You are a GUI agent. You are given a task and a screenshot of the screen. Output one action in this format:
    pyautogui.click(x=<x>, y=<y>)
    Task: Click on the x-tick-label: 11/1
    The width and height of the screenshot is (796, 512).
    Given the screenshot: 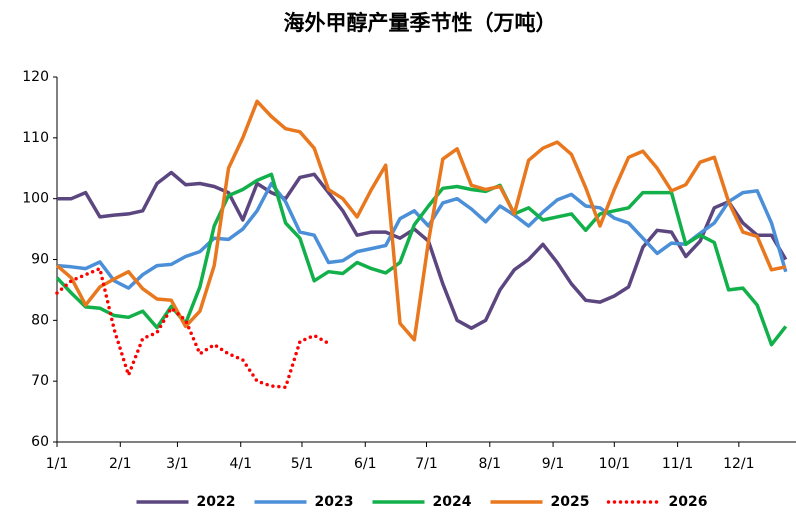 What is the action you would take?
    pyautogui.click(x=677, y=464)
    